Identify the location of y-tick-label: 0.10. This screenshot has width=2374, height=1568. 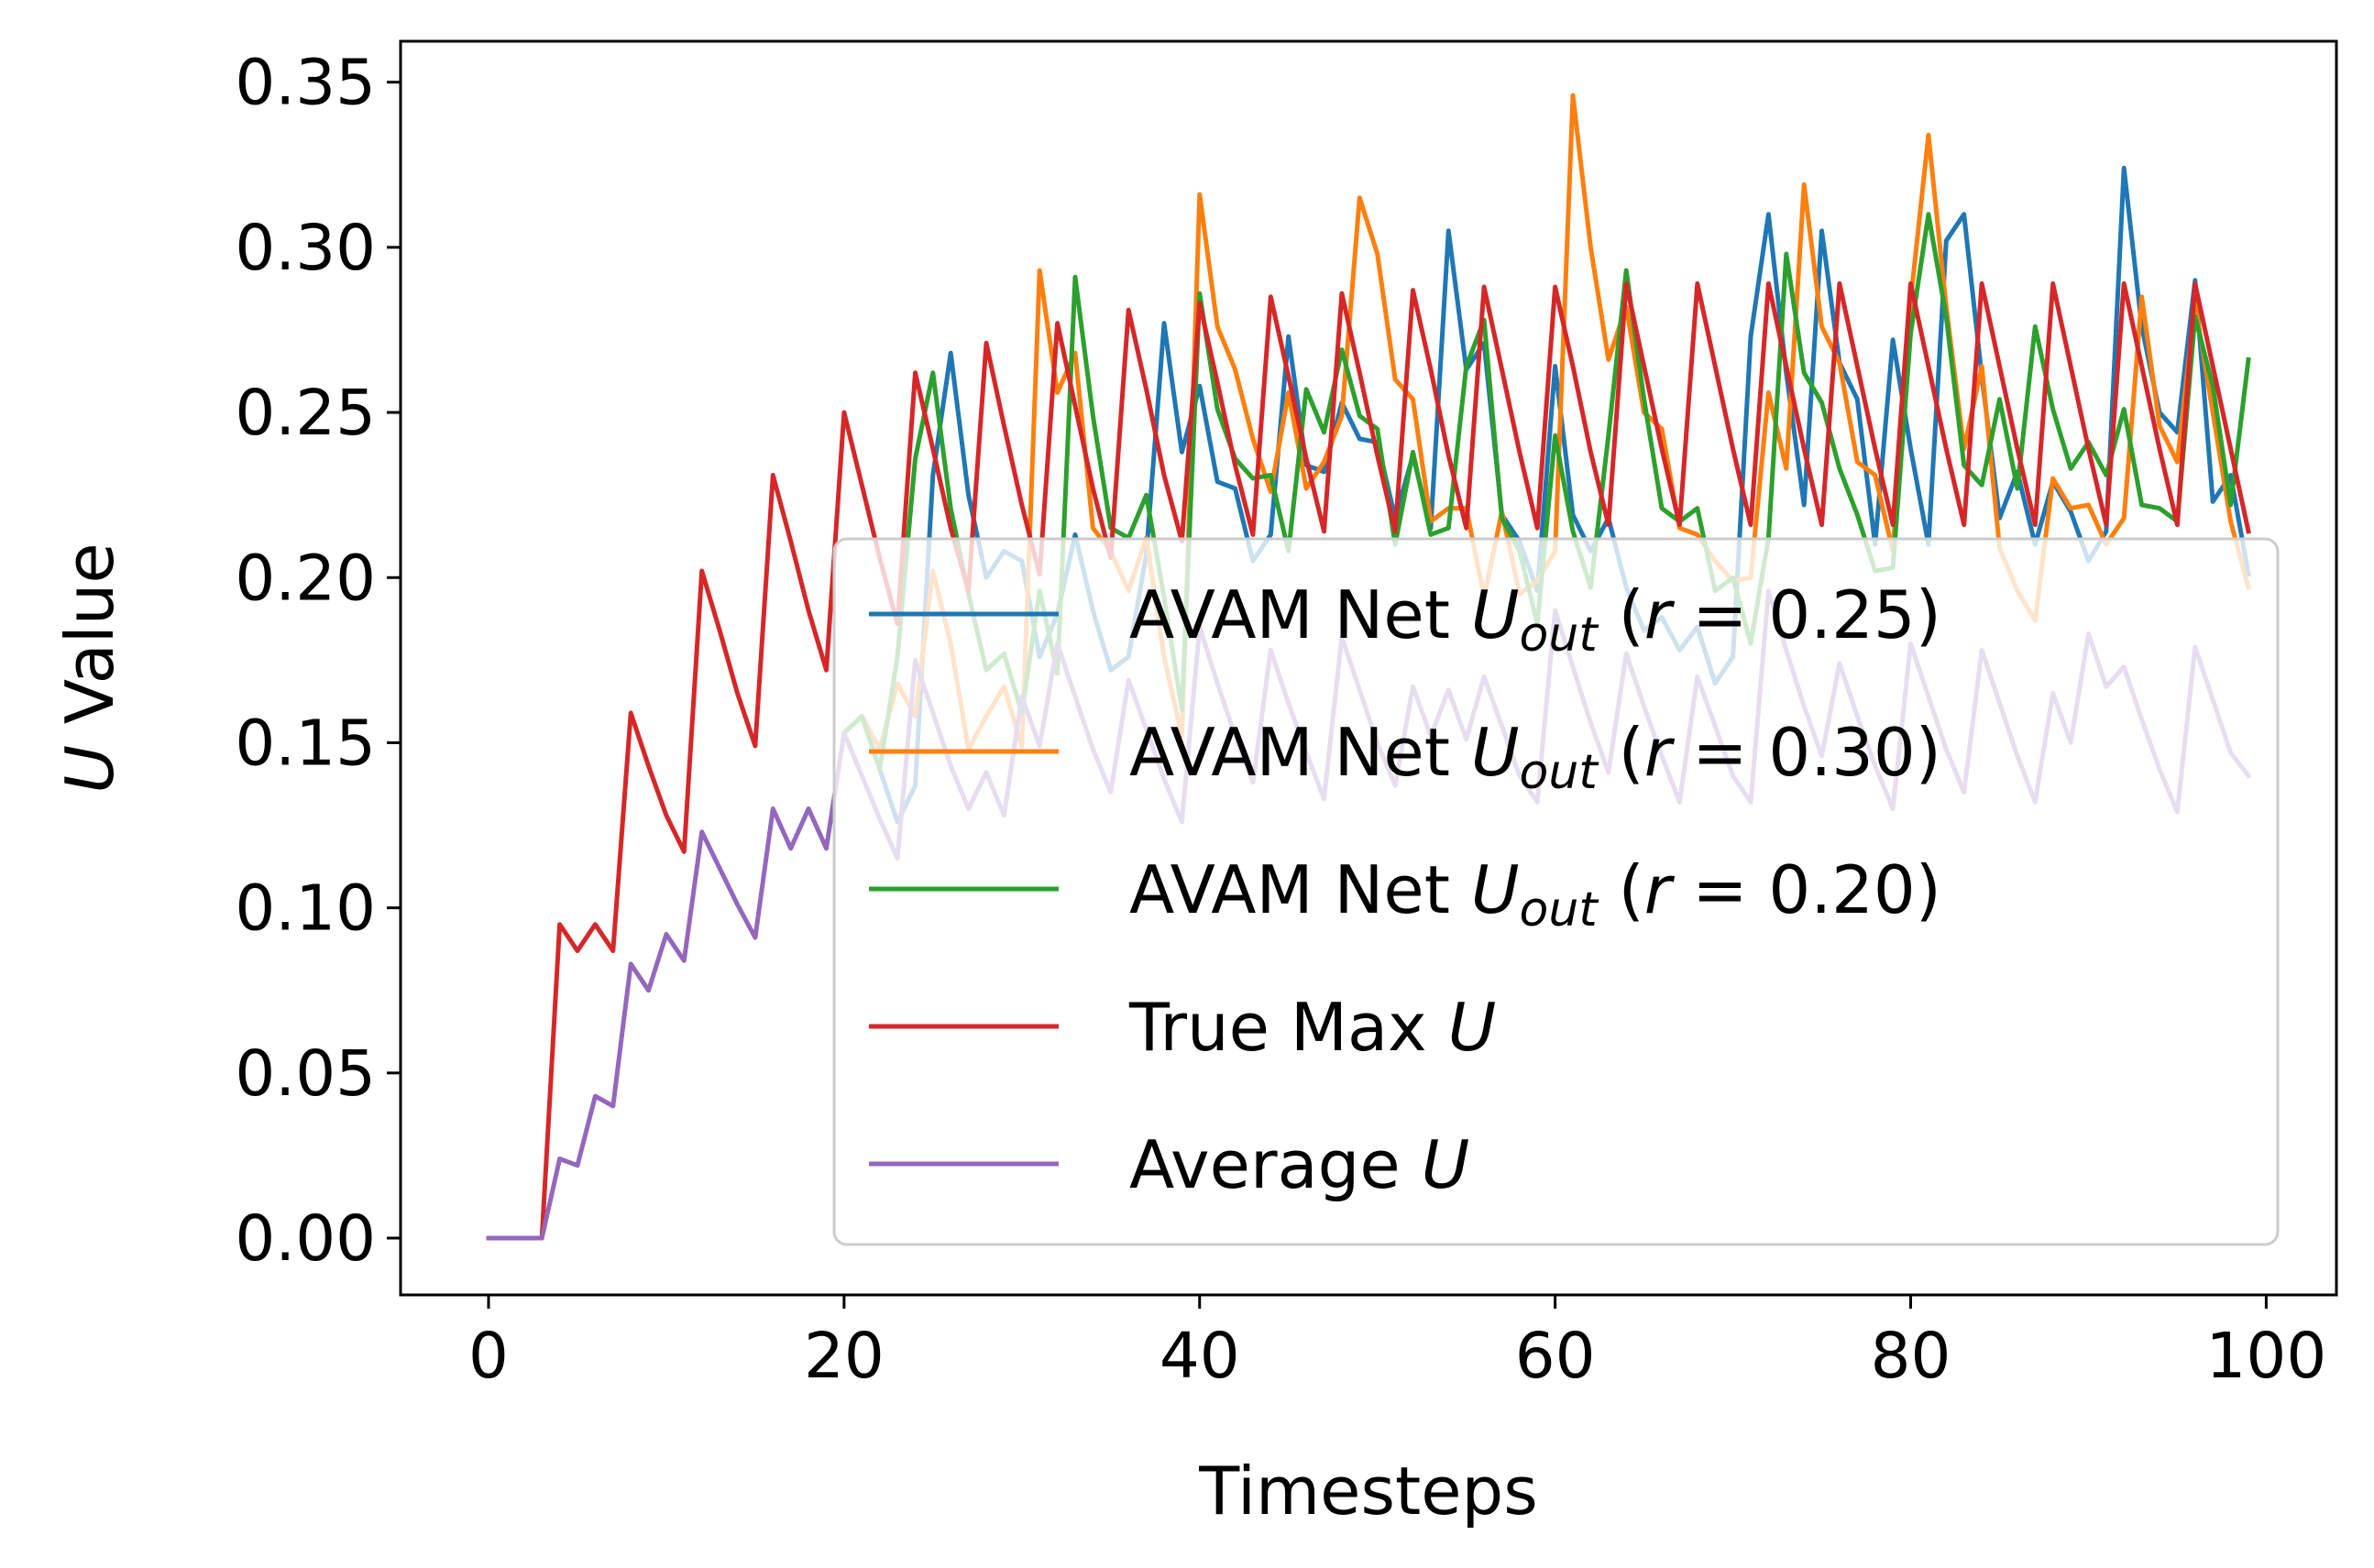
(306, 909).